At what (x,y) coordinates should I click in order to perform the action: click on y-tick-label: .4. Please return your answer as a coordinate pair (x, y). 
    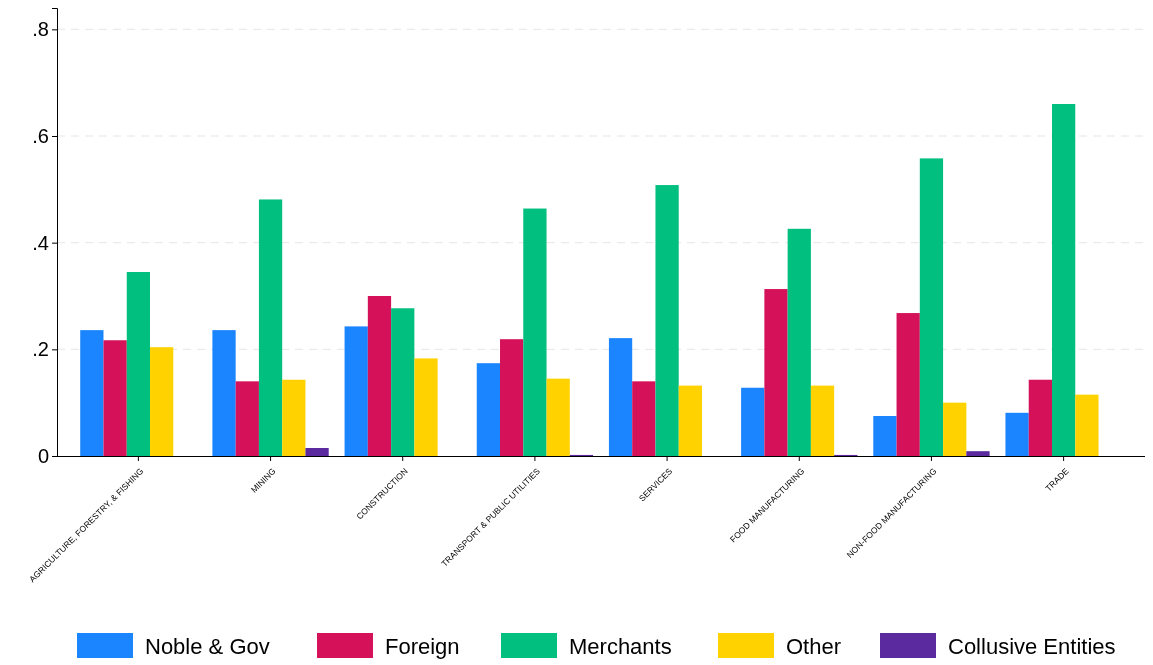
    Looking at the image, I should click on (40, 242).